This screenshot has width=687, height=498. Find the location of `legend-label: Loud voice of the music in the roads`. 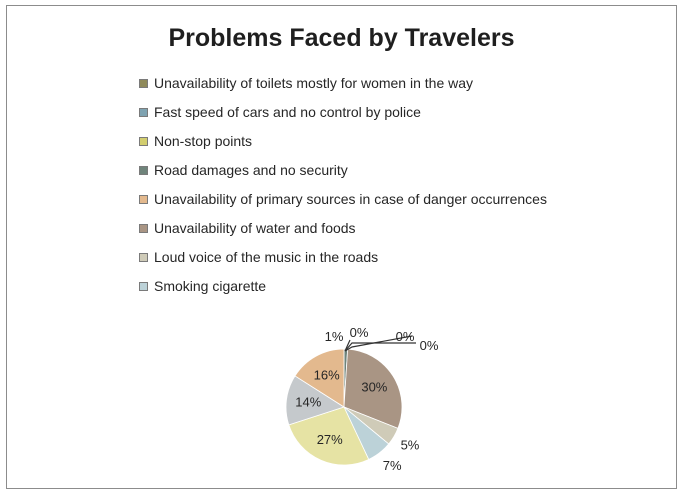

legend-label: Loud voice of the music in the roads is located at coordinates (266, 257).